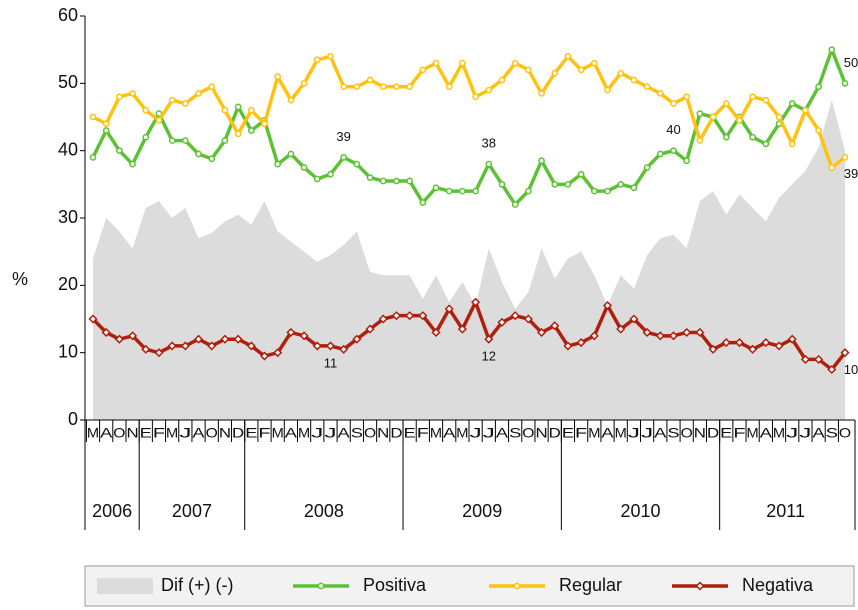  I want to click on y-tick-label: 50, so click(68, 82).